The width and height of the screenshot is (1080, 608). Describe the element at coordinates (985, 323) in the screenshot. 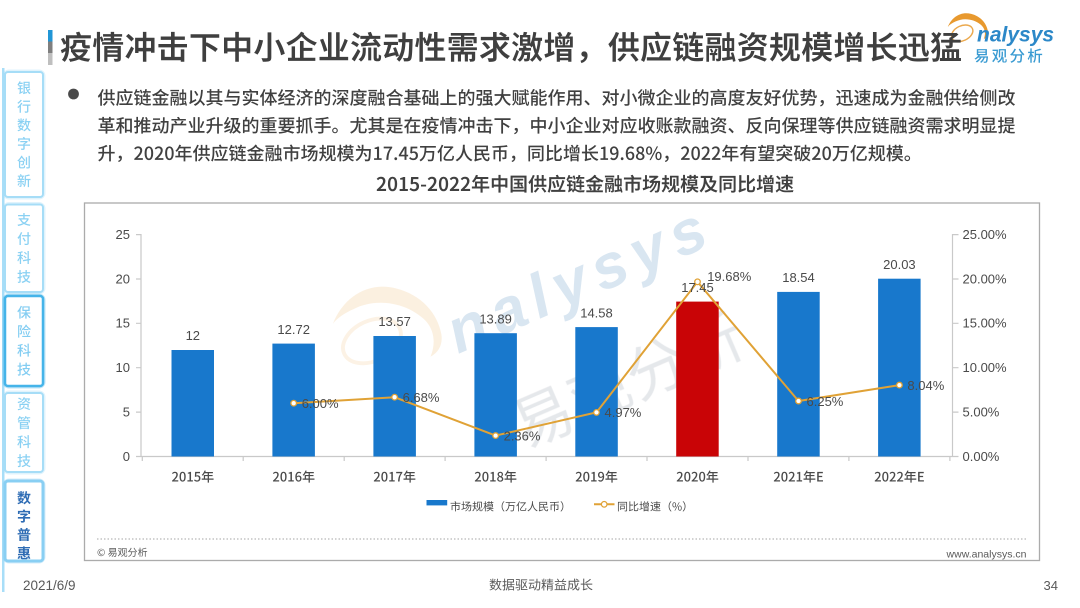

I see `svg-text: 15.00%` at that location.